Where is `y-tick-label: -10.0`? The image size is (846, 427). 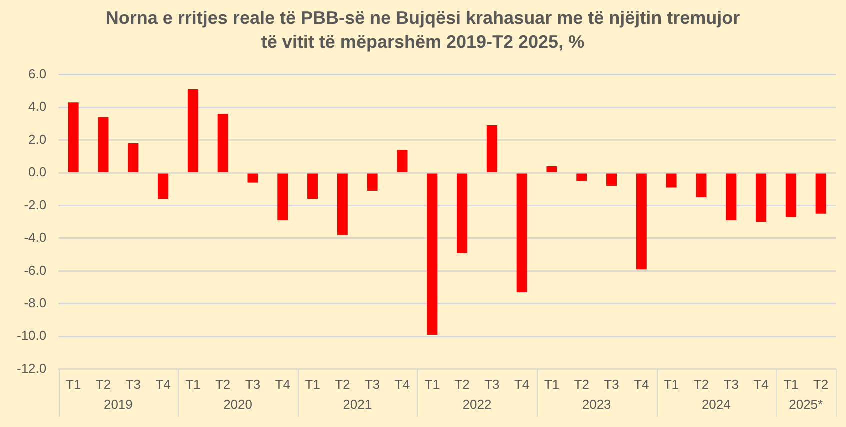
y-tick-label: -10.0 is located at coordinates (31, 336).